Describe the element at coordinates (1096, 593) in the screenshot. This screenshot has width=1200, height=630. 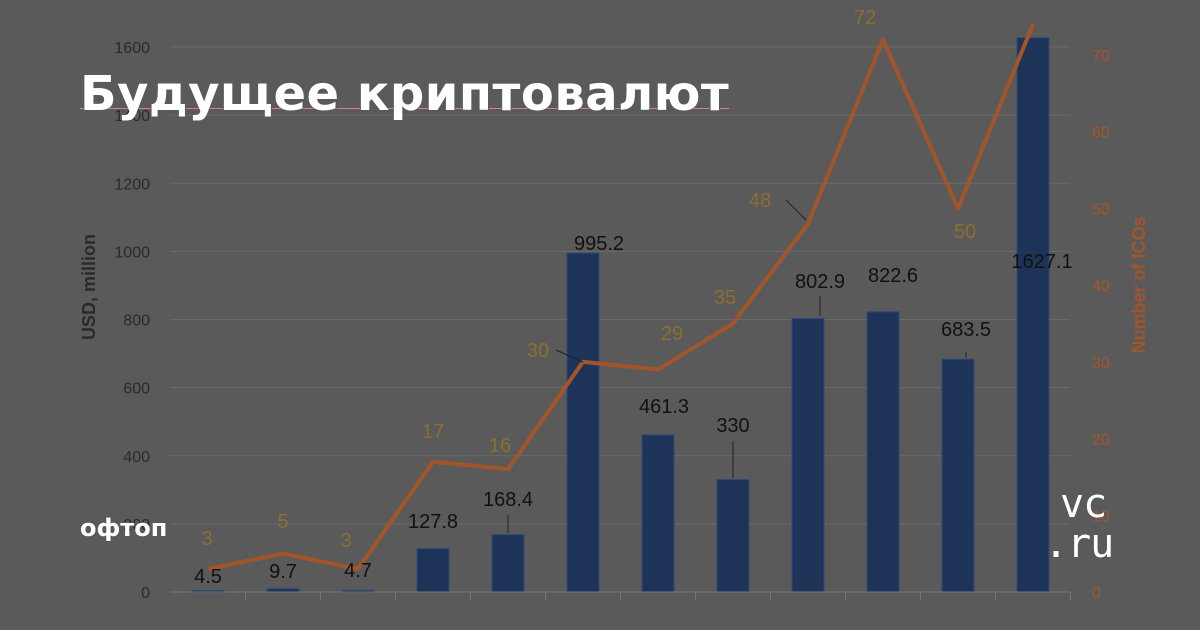
I see `y-tick-label-right: 0` at that location.